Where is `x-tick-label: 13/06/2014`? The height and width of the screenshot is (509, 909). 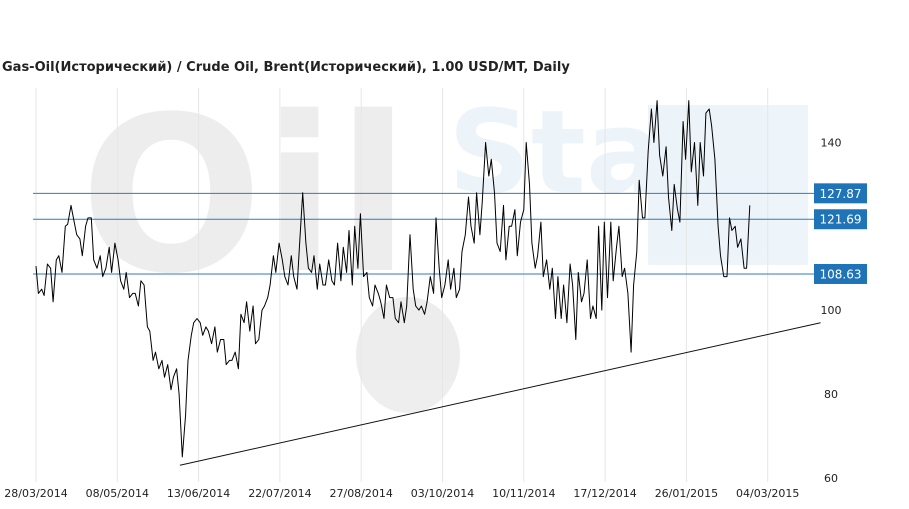 x-tick-label: 13/06/2014 is located at coordinates (198, 493).